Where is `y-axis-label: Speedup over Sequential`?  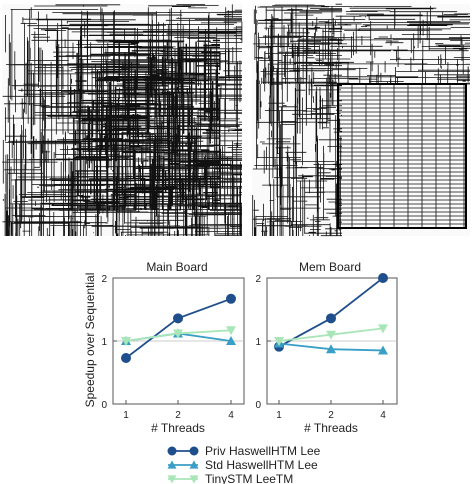
y-axis-label: Speedup over Sequential is located at coordinates (90, 340).